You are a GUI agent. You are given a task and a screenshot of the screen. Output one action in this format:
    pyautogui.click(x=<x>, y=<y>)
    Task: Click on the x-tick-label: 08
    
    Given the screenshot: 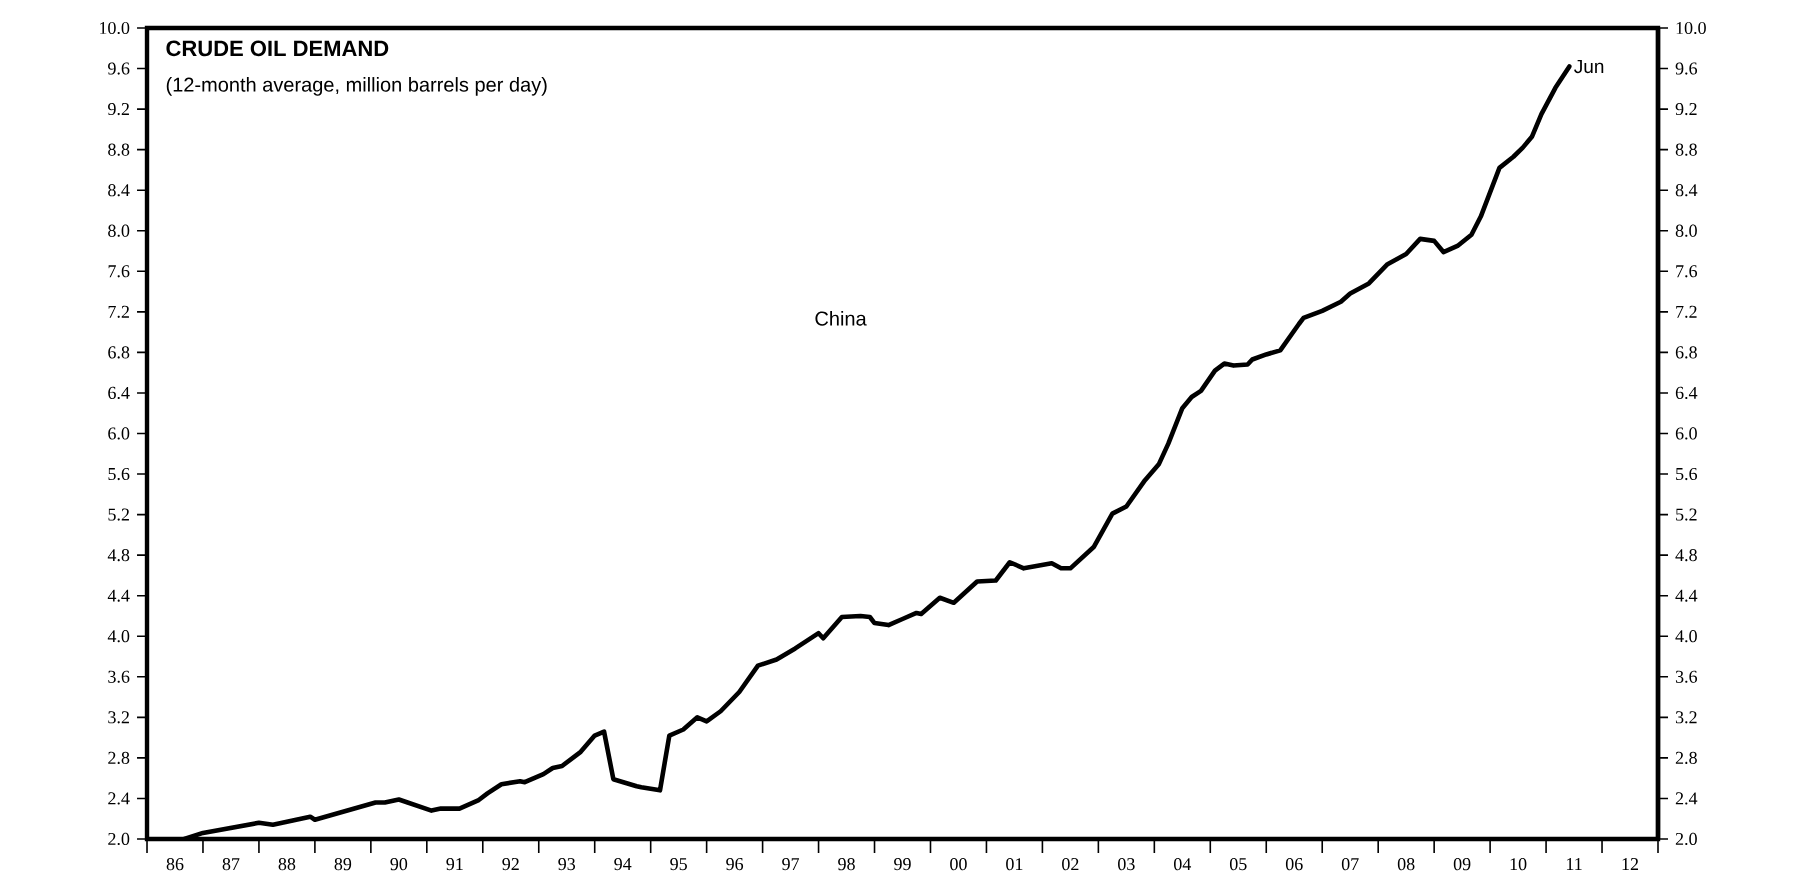 What is the action you would take?
    pyautogui.click(x=1406, y=864)
    